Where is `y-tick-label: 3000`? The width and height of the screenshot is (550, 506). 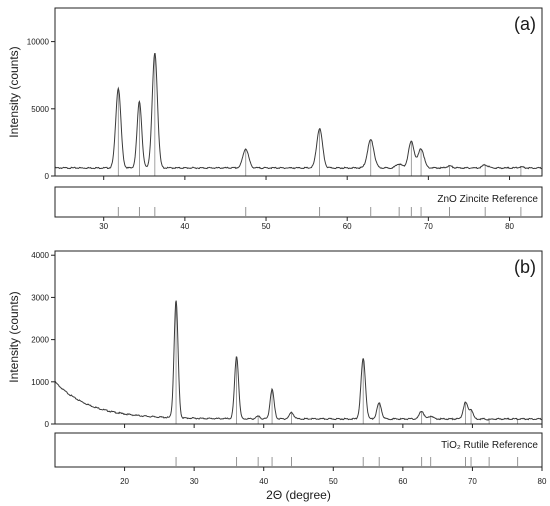 y-tick-label: 3000 is located at coordinates (40, 297).